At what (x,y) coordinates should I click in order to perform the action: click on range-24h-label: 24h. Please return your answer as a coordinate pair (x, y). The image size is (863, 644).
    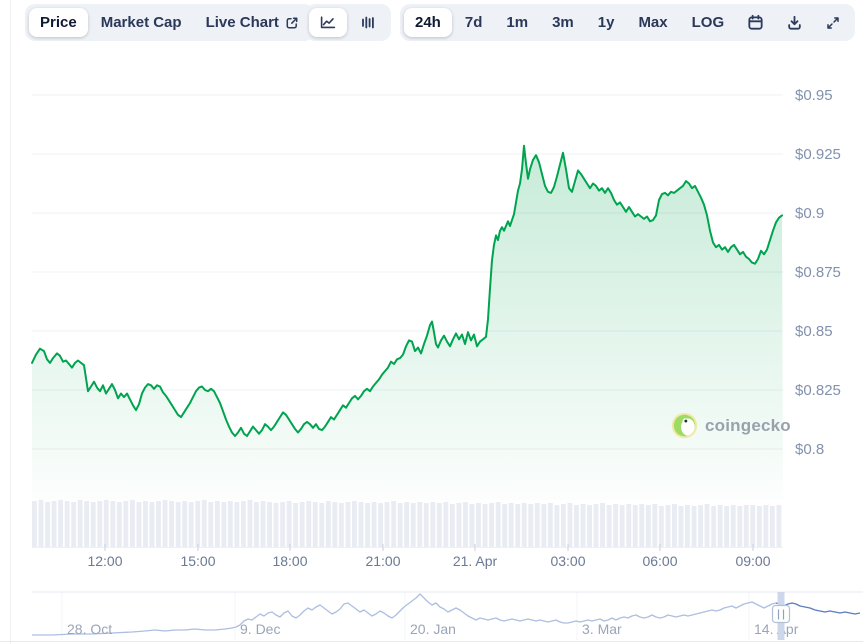
    Looking at the image, I should click on (428, 22).